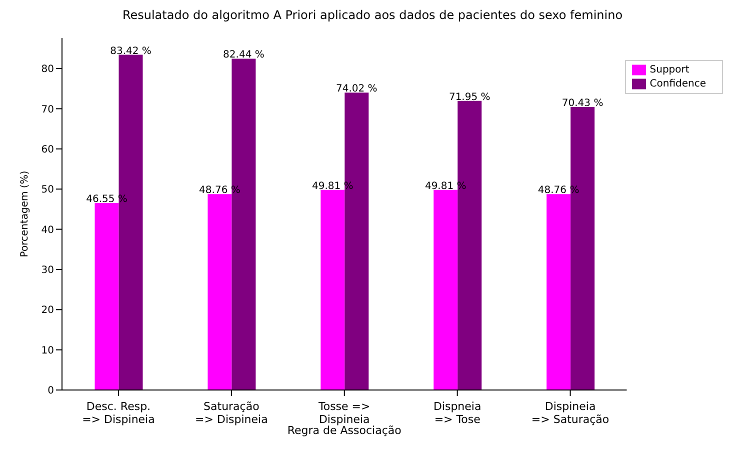 Image resolution: width=745 pixels, height=450 pixels. I want to click on y-tick-label: 70, so click(47, 110).